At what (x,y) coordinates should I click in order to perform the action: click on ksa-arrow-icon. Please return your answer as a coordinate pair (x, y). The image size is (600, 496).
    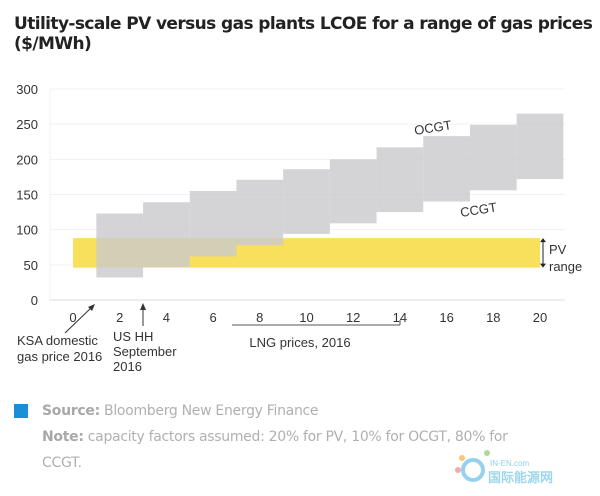
    Looking at the image, I should click on (91, 307).